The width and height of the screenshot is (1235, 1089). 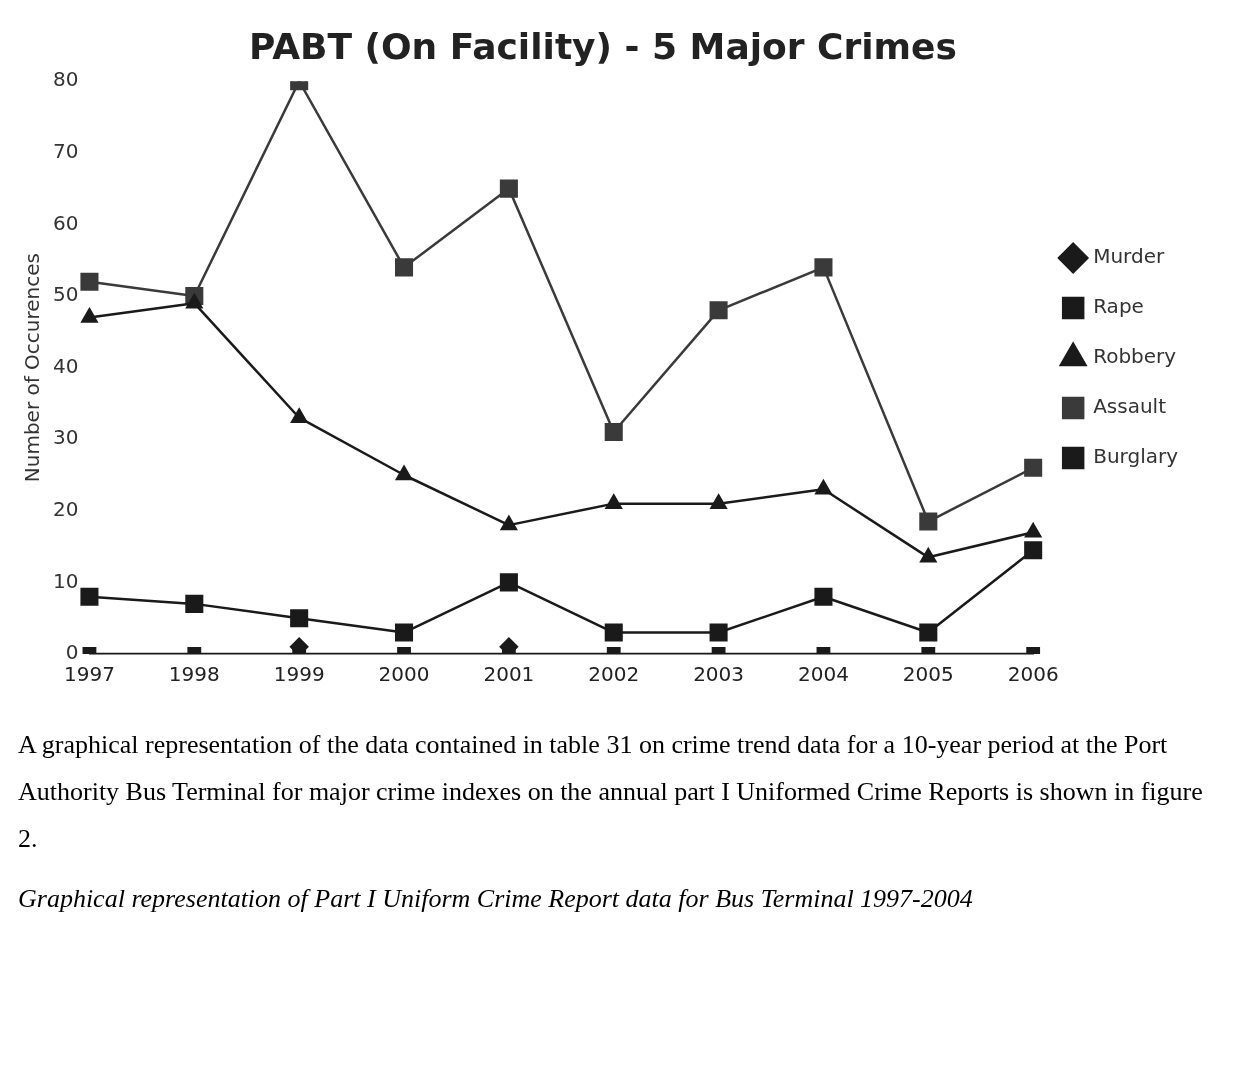 What do you see at coordinates (1033, 674) in the screenshot?
I see `x-tick-label: 2006` at bounding box center [1033, 674].